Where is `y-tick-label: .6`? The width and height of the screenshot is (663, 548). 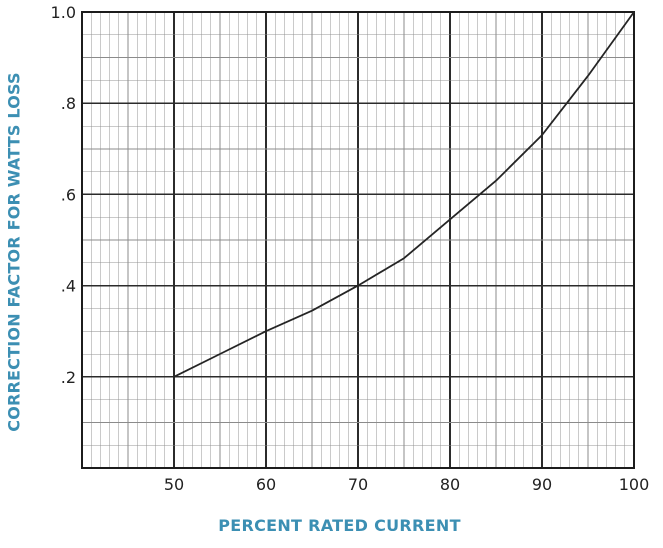
y-tick-label: .6 is located at coordinates (68, 194).